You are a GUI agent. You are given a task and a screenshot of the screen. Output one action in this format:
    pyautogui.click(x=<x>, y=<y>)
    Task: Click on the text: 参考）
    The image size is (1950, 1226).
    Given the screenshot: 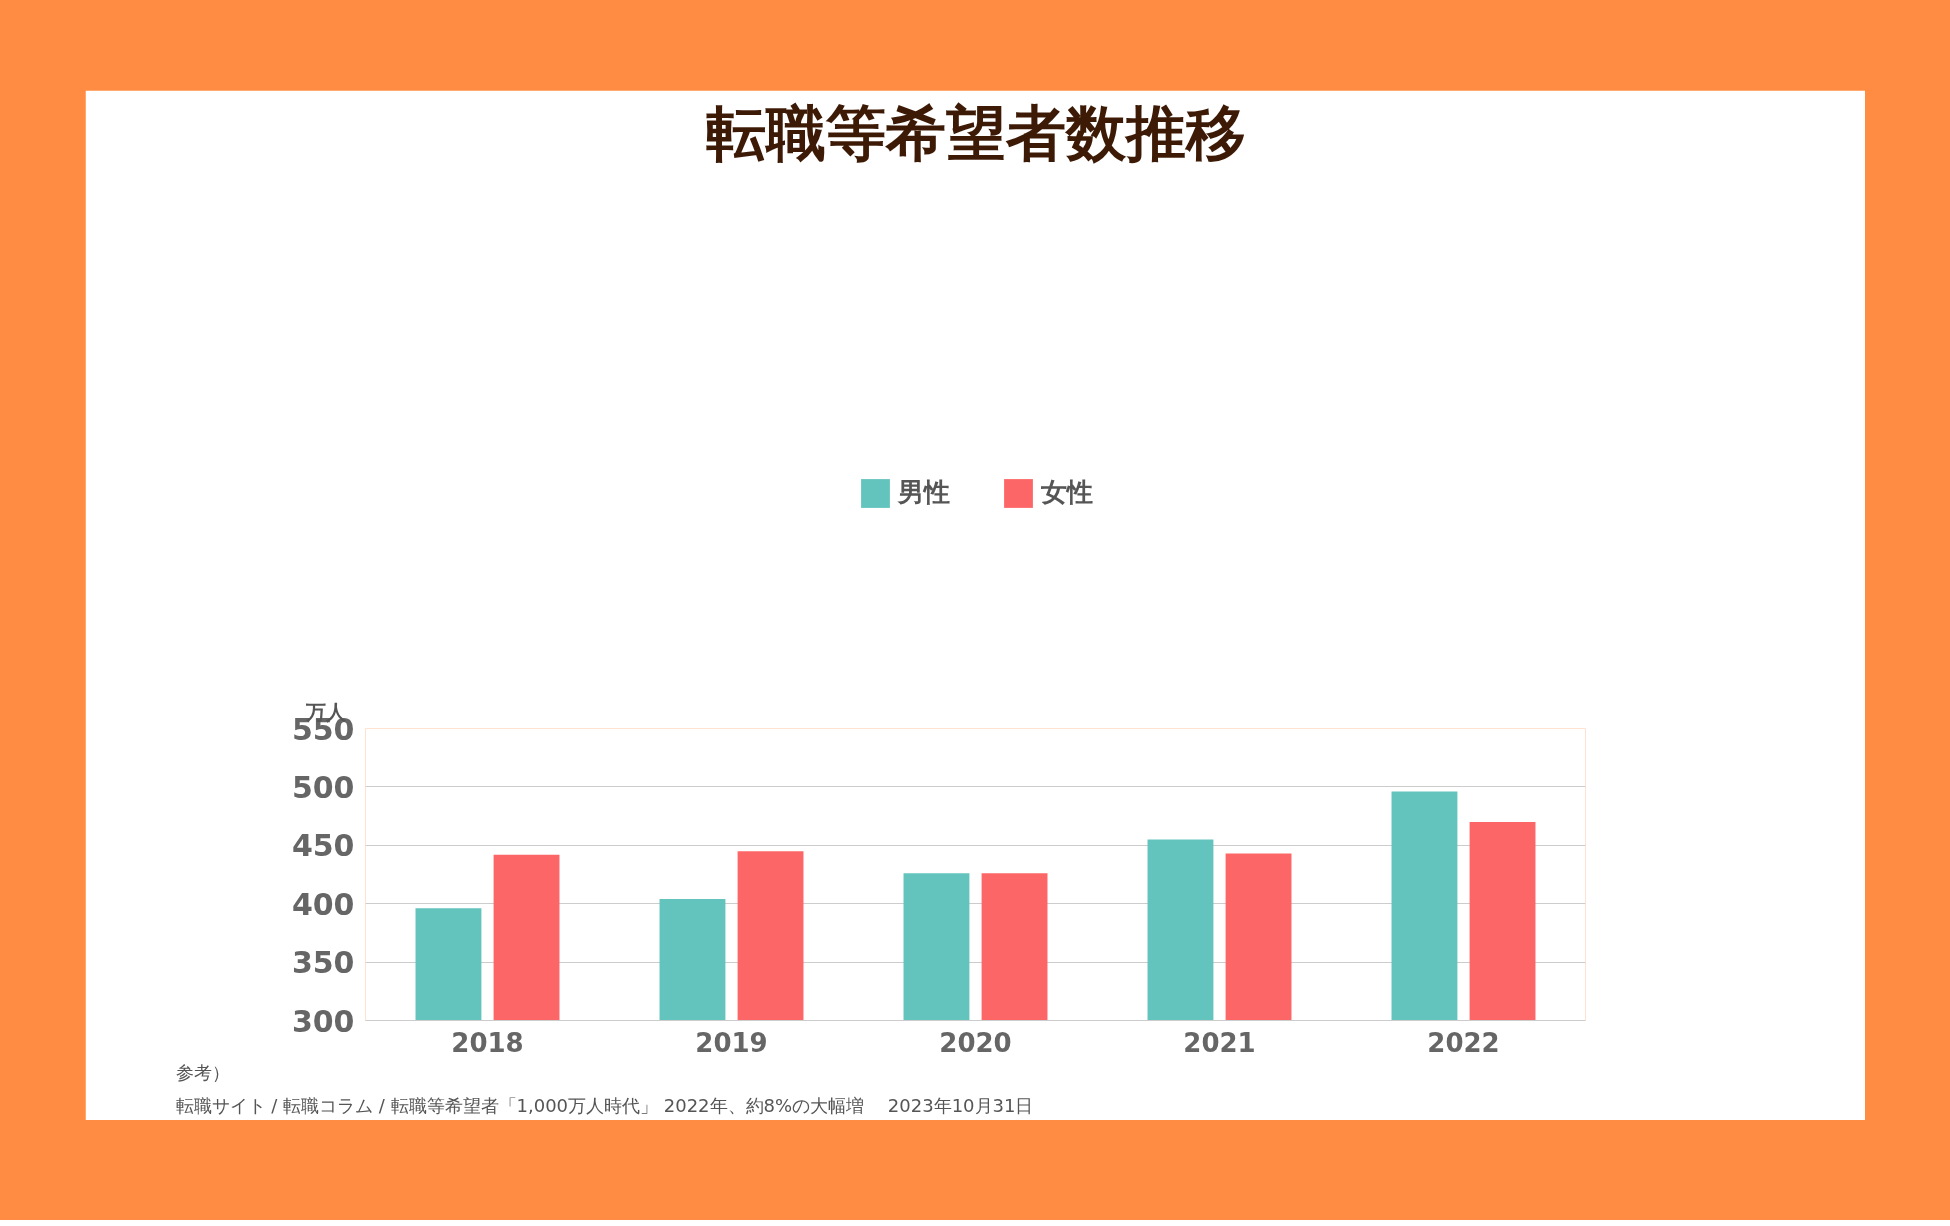 What is the action you would take?
    pyautogui.click(x=202, y=1072)
    